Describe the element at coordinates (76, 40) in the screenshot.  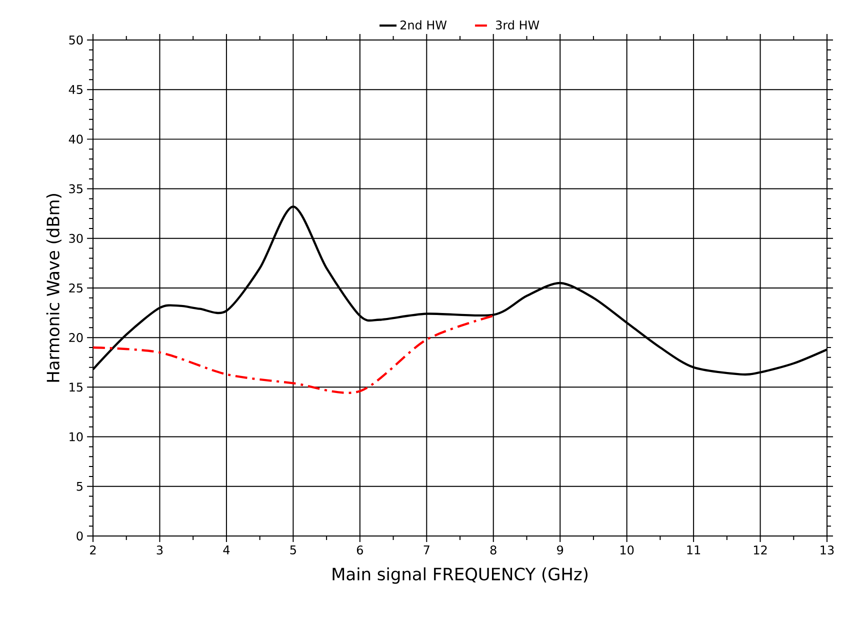
I see `y-tick-label: 50` at that location.